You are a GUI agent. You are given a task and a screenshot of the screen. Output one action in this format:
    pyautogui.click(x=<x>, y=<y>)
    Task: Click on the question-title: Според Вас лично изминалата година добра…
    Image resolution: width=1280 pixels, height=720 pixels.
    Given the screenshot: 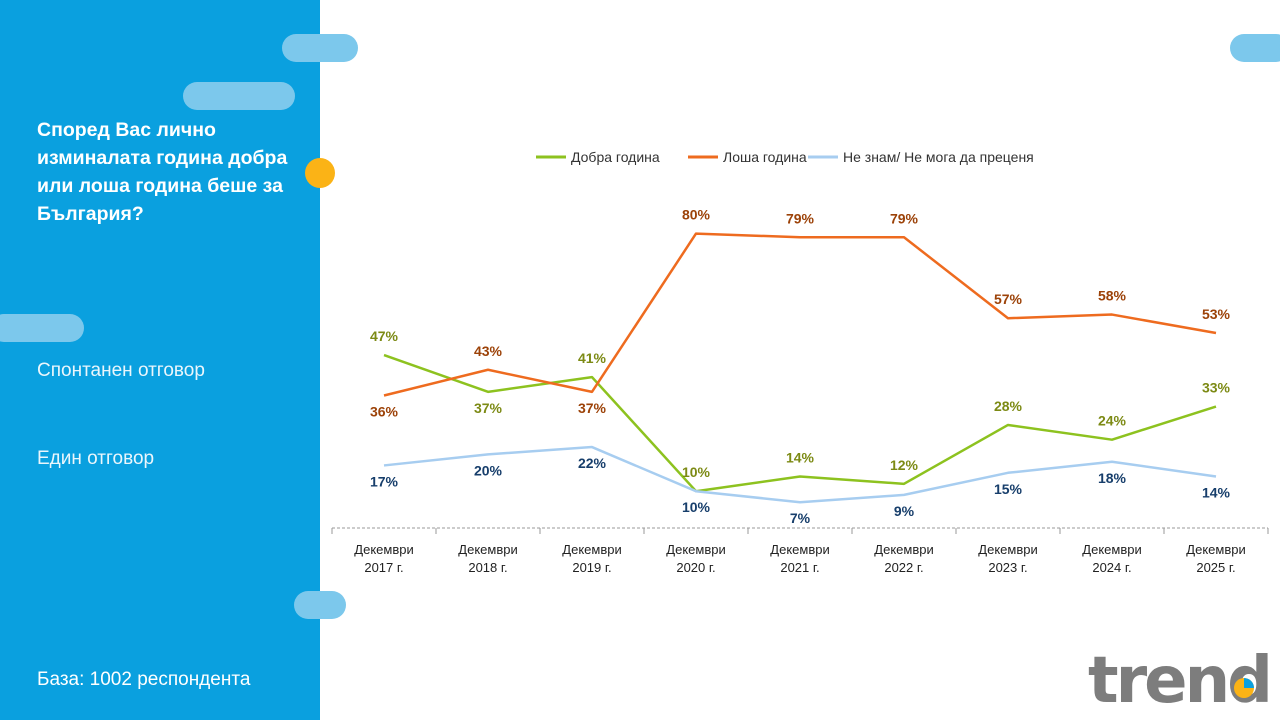 What is the action you would take?
    pyautogui.click(x=162, y=172)
    